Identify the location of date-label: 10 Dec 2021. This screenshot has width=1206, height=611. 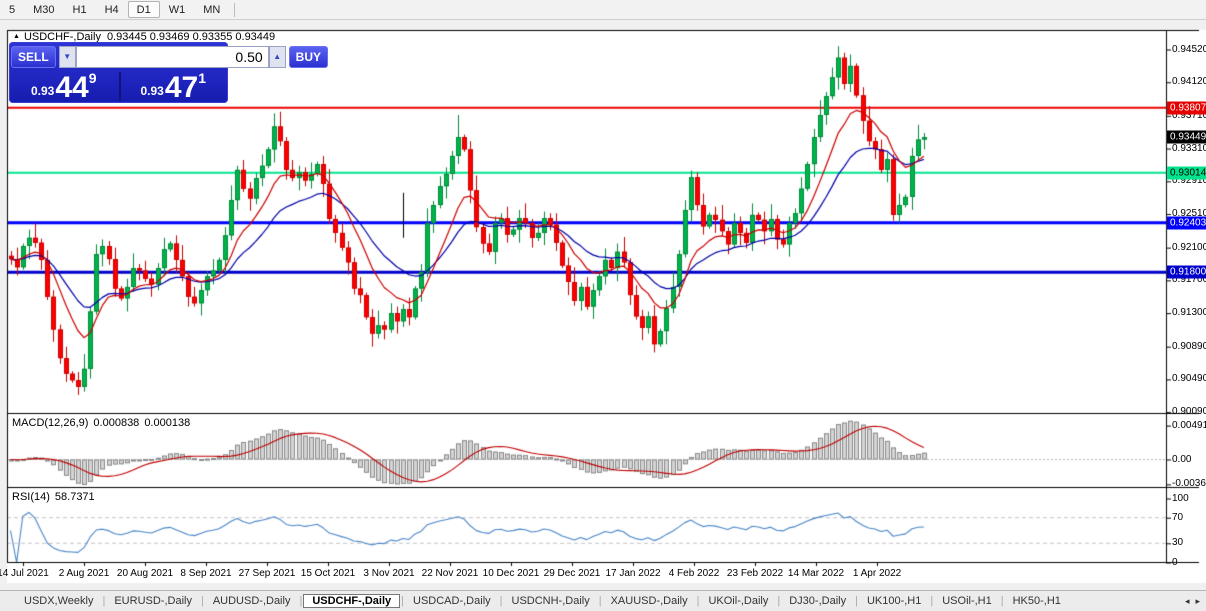
(511, 573).